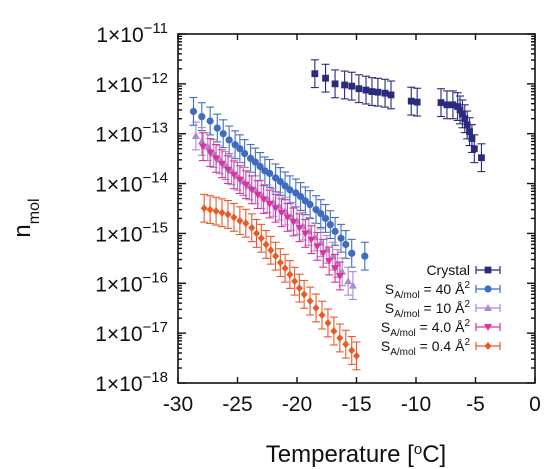  I want to click on legend-label: SA/mol = 4.0 Å2, so click(426, 328).